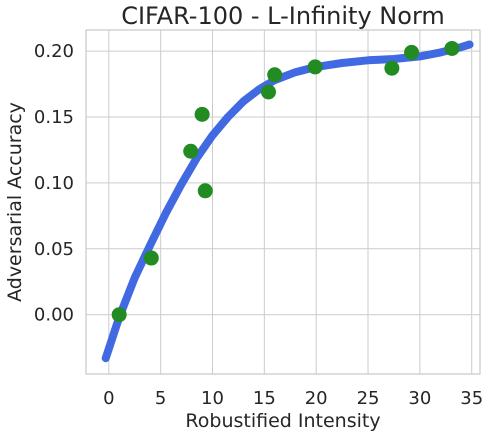  Describe the element at coordinates (419, 398) in the screenshot. I see `x-tick-label: 30` at that location.